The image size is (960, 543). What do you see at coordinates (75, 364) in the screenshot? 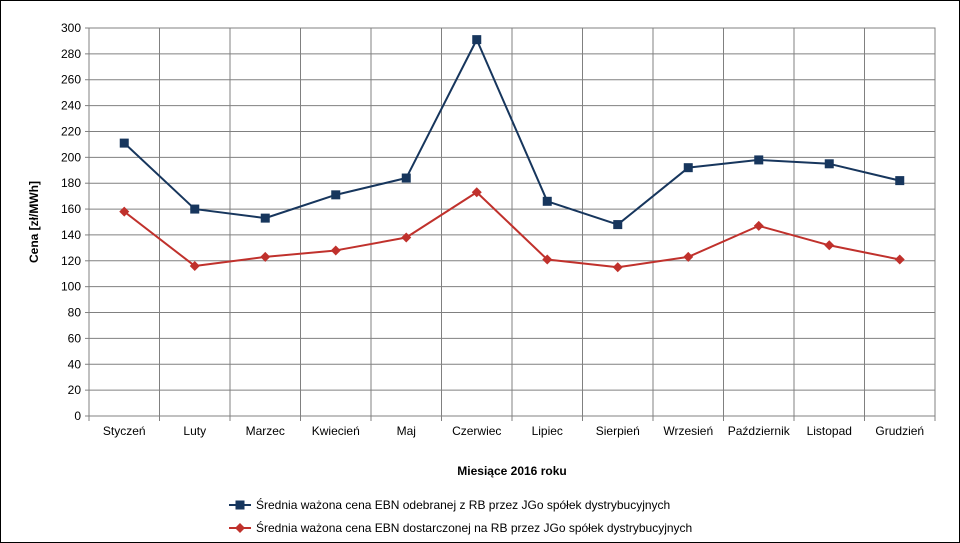
I see `y-tick-label: 40` at bounding box center [75, 364].